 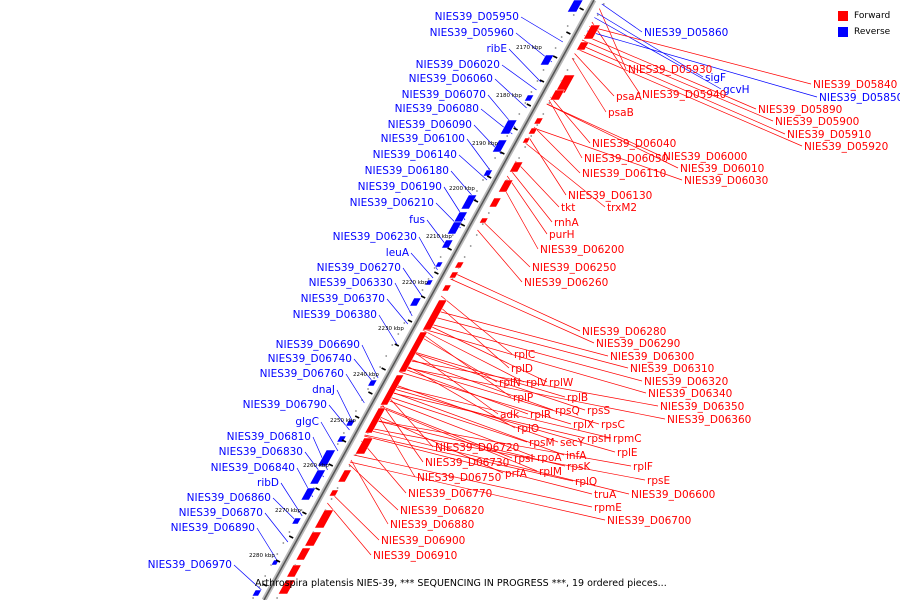 What do you see at coordinates (343, 421) in the screenshot?
I see `tick-label: 2250 kbp` at bounding box center [343, 421].